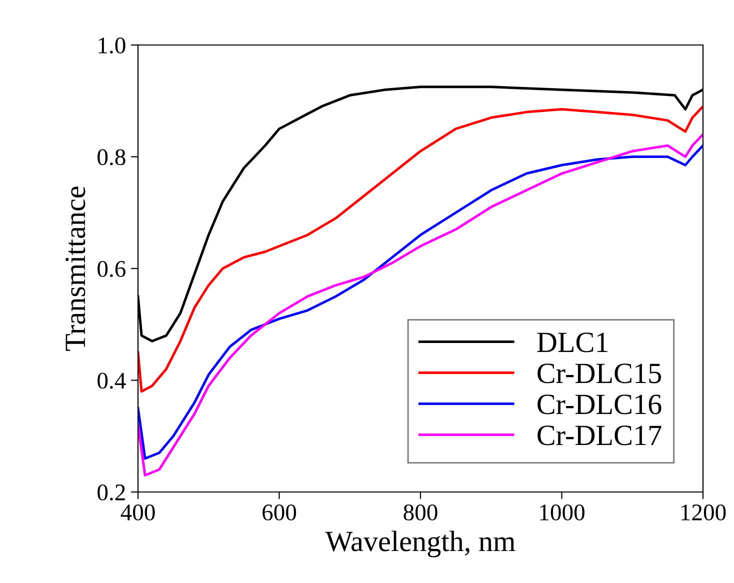 This screenshot has height=583, width=734. I want to click on x-tick-label: 1000, so click(562, 512).